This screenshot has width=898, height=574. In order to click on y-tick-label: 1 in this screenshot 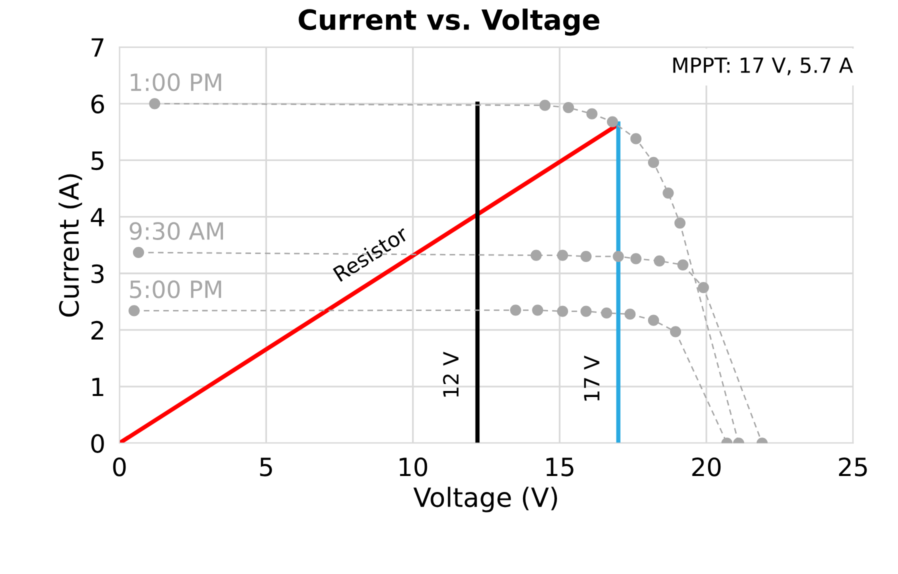, I will do `click(98, 387)`.